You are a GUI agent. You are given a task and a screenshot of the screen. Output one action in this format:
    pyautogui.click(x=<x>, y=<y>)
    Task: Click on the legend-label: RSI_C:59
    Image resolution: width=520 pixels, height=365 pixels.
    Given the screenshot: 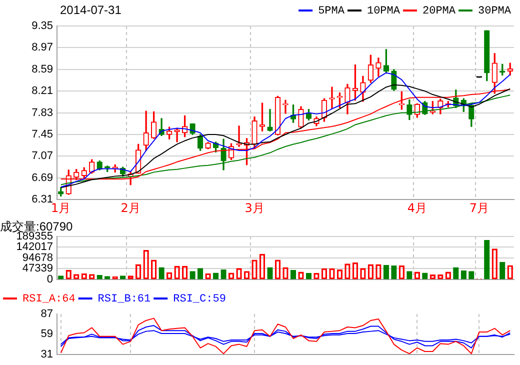 What is the action you would take?
    pyautogui.click(x=199, y=299)
    